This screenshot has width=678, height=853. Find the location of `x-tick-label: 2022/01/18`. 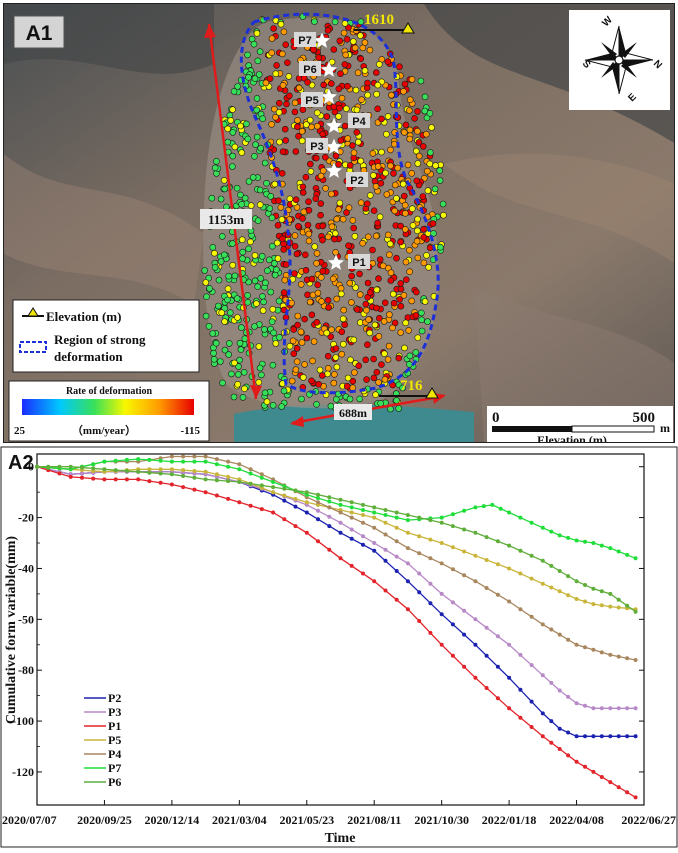

x-tick-label: 2022/01/18 is located at coordinates (509, 820).